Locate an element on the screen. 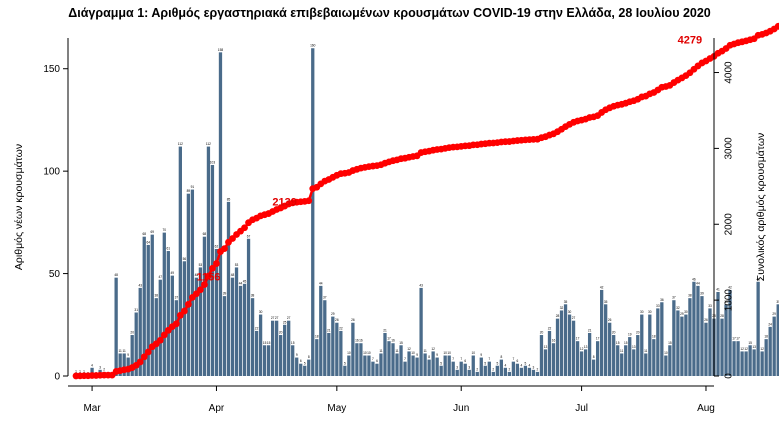 This screenshot has height=421, width=779. bar-value-label: 61 is located at coordinates (169, 249).